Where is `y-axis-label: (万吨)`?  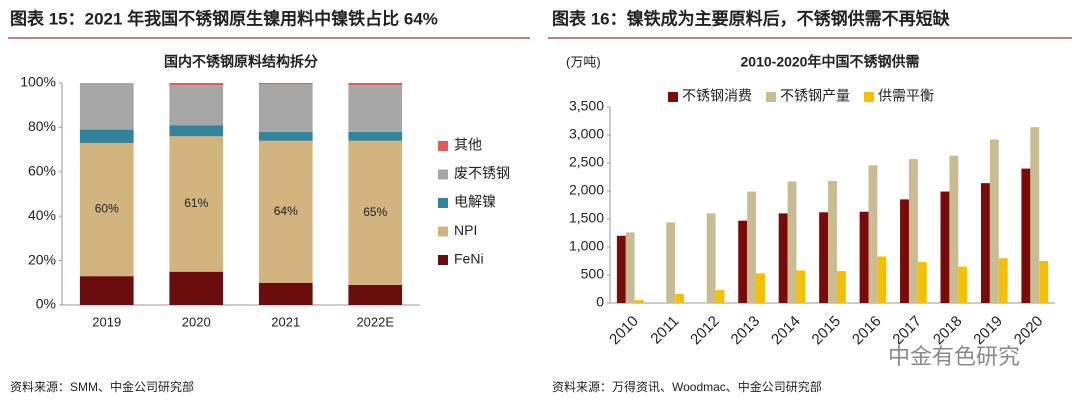
y-axis-label: (万吨) is located at coordinates (583, 61).